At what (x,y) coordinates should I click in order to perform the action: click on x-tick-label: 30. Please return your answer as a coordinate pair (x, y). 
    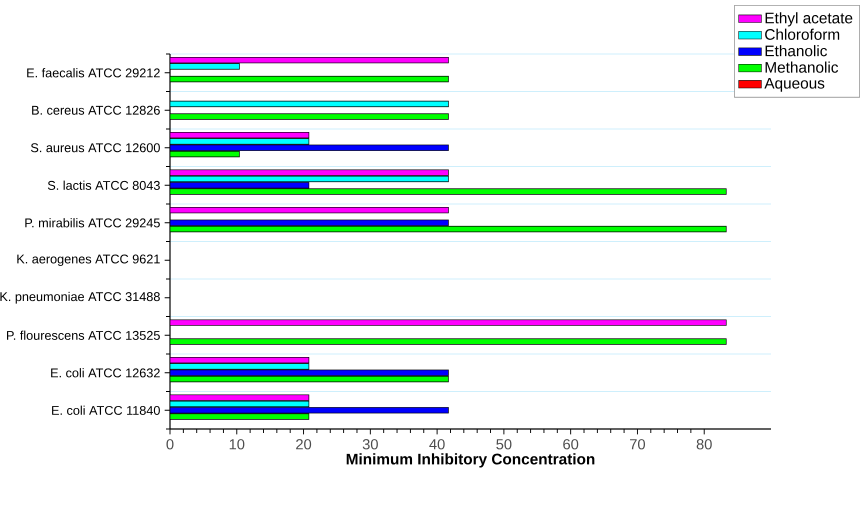
    Looking at the image, I should click on (370, 444).